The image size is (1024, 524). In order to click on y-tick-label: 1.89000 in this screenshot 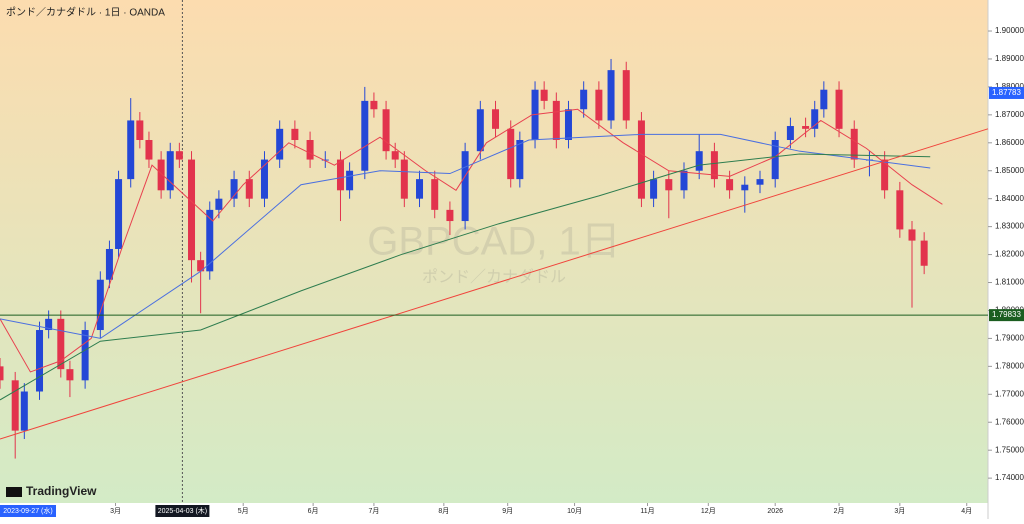, I will do `click(1009, 58)`.